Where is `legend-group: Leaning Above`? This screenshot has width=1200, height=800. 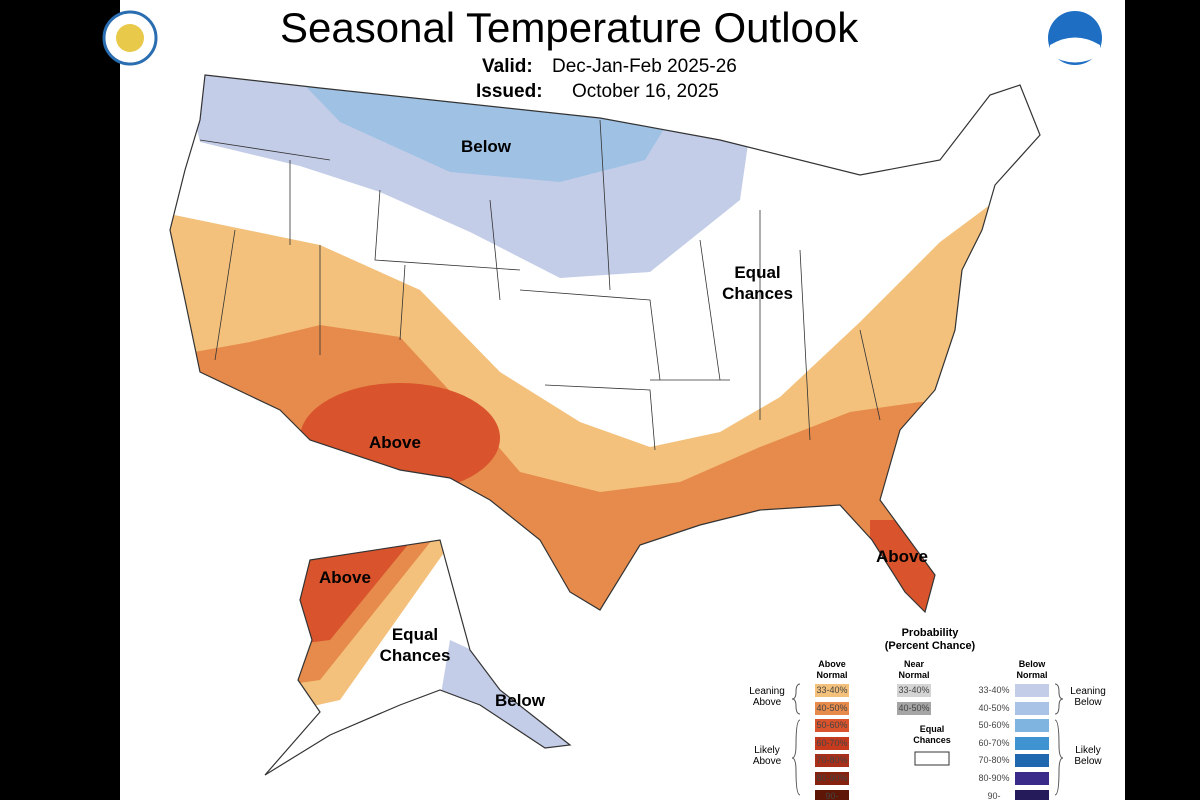
legend-group: Leaning Above is located at coordinates (767, 697).